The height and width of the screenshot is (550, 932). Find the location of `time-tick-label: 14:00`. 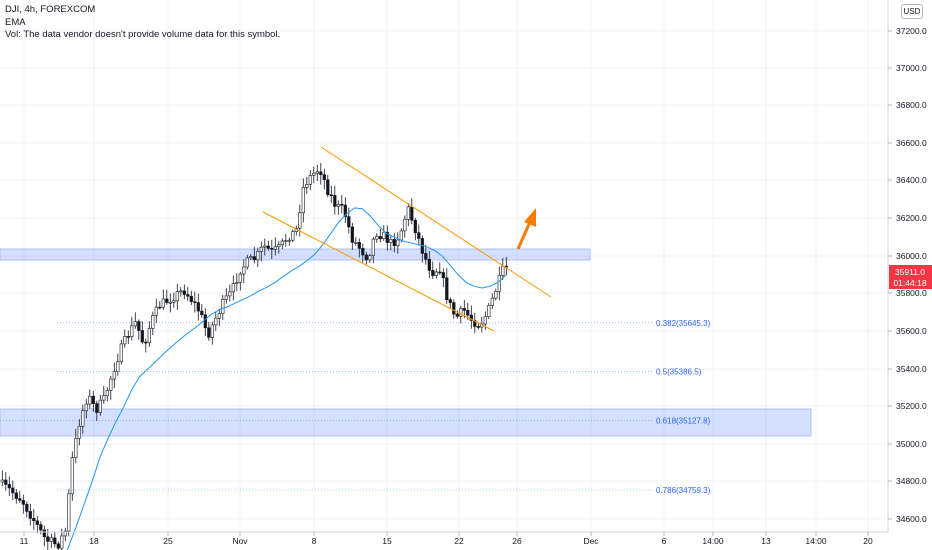

time-tick-label: 14:00 is located at coordinates (713, 541).